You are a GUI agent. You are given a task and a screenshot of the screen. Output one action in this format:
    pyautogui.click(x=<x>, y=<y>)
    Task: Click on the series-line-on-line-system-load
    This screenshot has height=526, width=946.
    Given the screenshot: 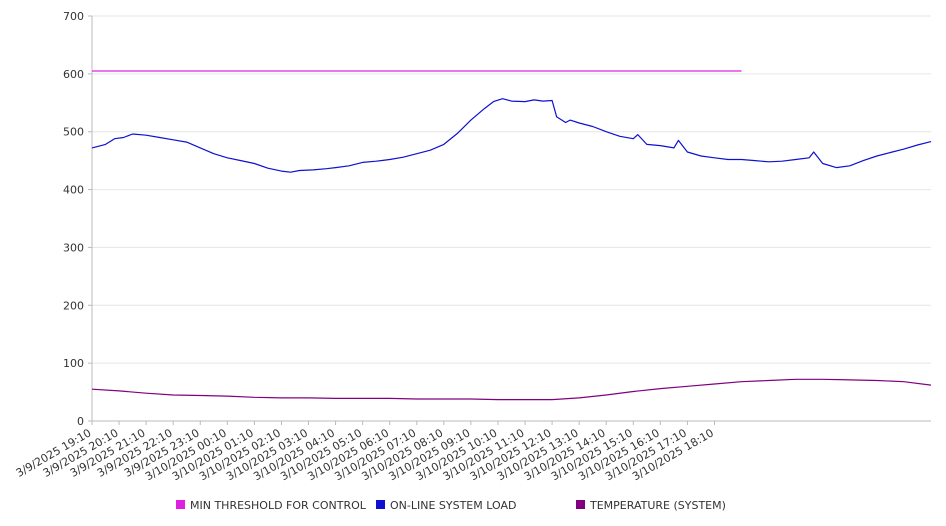 What is the action you would take?
    pyautogui.click(x=511, y=135)
    